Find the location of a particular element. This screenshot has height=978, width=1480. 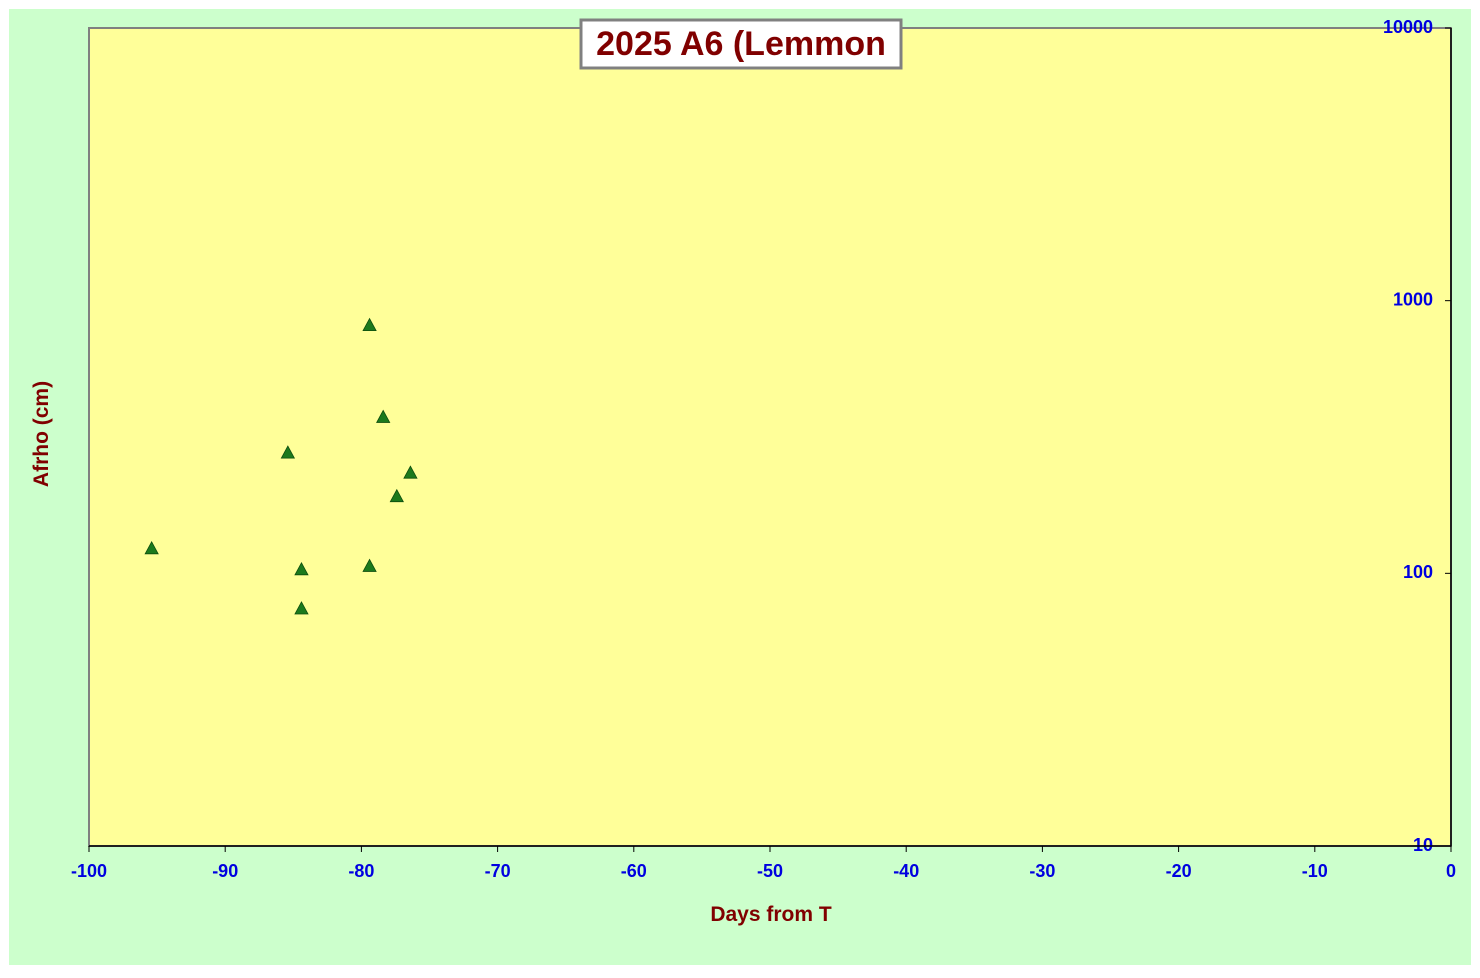

x-tick-label: -40 is located at coordinates (906, 871).